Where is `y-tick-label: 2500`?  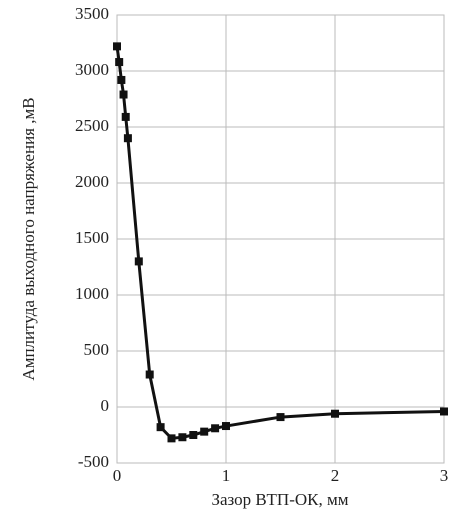
y-tick-label: 2500 is located at coordinates (92, 125).